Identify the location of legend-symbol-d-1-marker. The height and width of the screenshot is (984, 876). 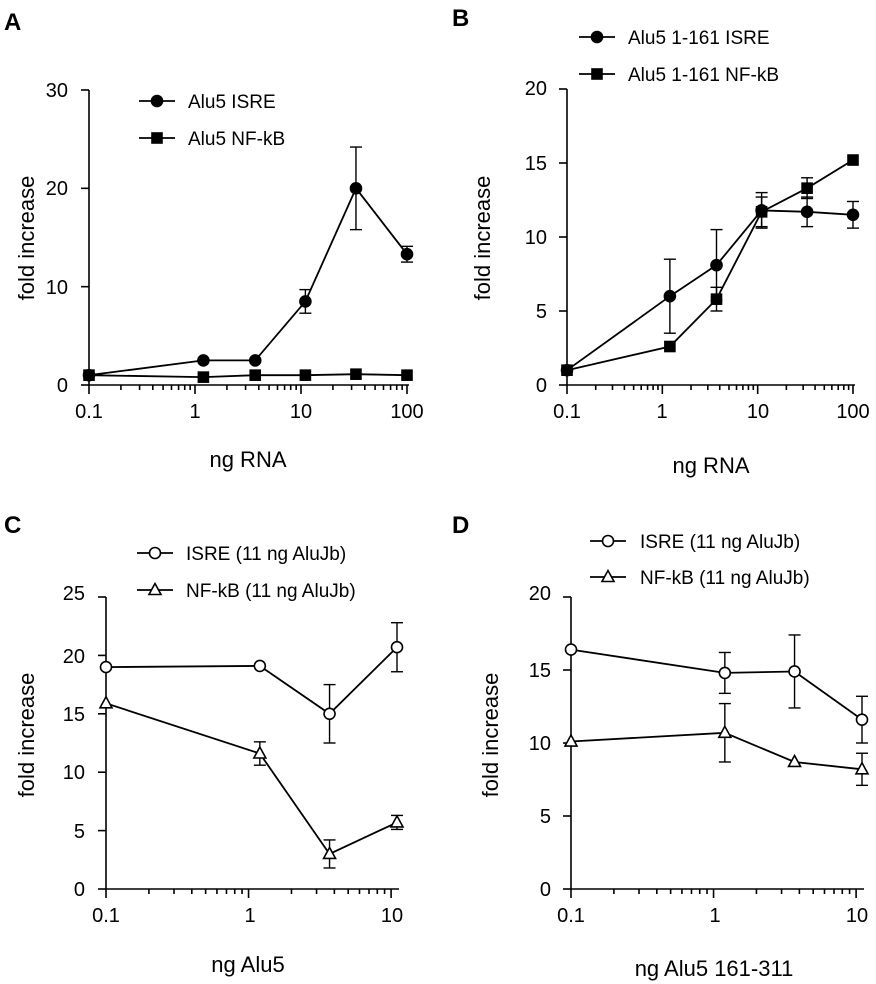
(608, 575).